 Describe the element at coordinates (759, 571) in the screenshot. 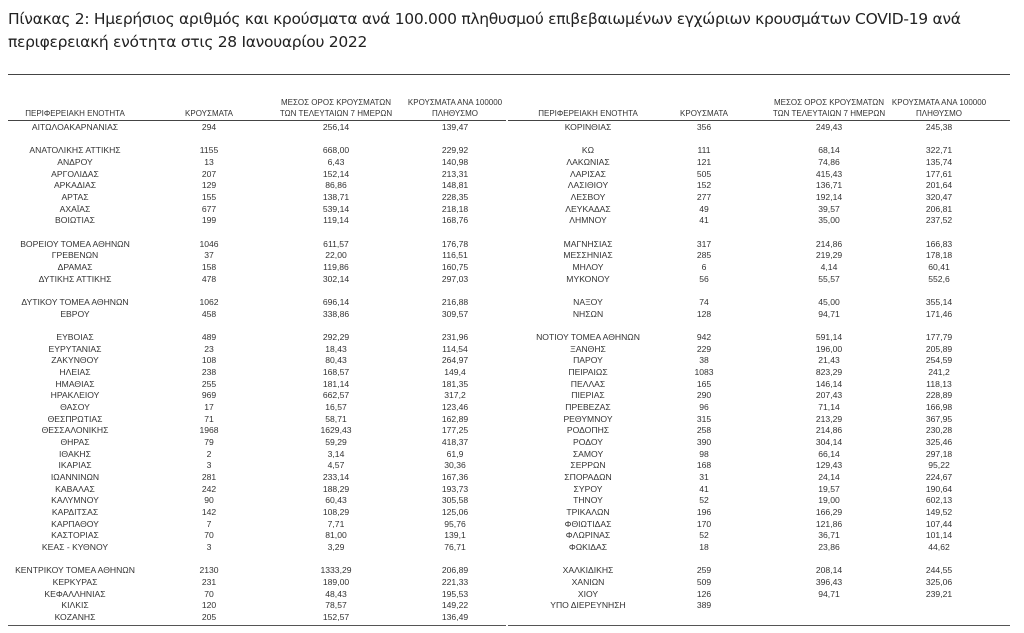

I see `table-row: ΧΑΛΚΙΔΙΚΗΣ 259 208,14 244,55` at that location.